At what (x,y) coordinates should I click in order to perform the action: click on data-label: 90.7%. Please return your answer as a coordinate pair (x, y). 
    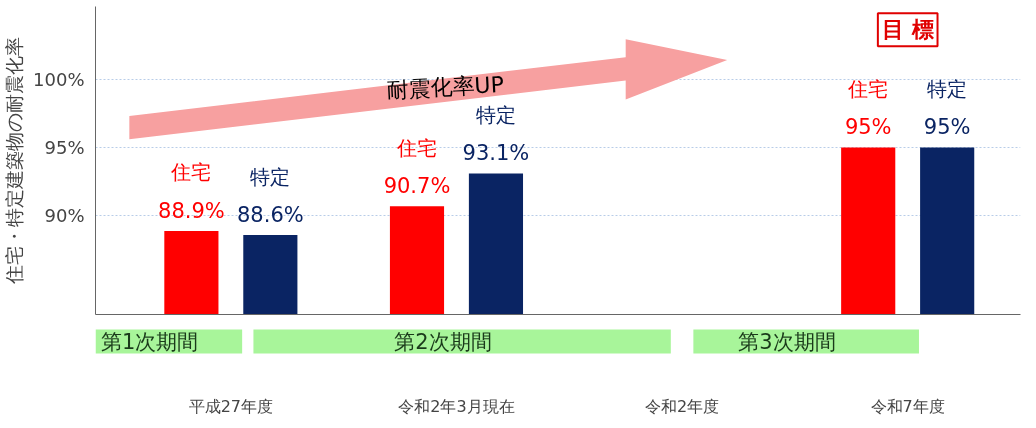
    Looking at the image, I should click on (417, 186).